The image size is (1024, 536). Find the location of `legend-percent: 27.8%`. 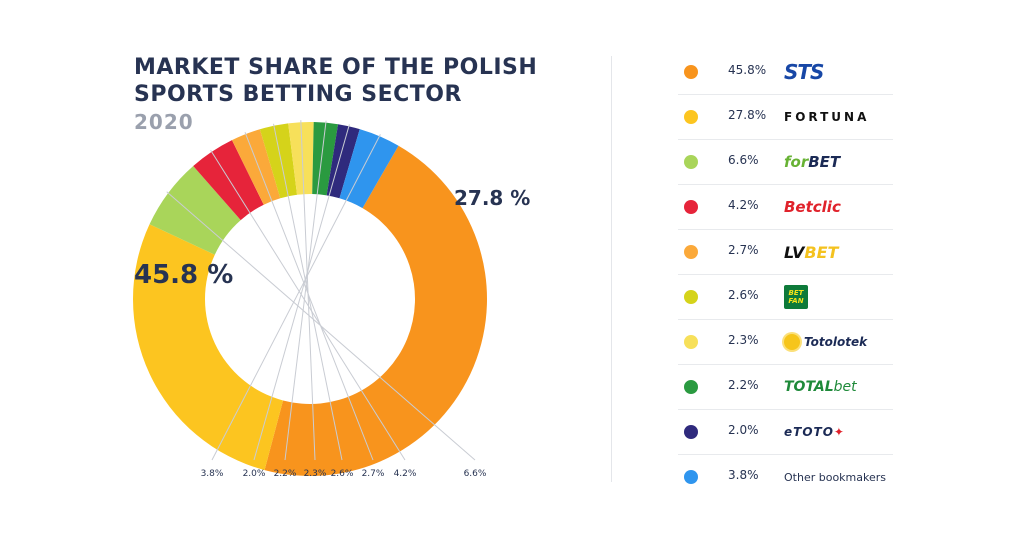

legend-percent: 27.8% is located at coordinates (747, 115).